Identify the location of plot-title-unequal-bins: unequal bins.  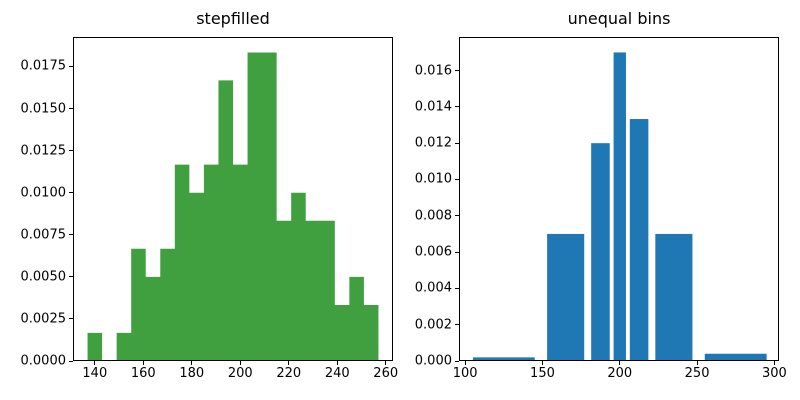
(619, 18).